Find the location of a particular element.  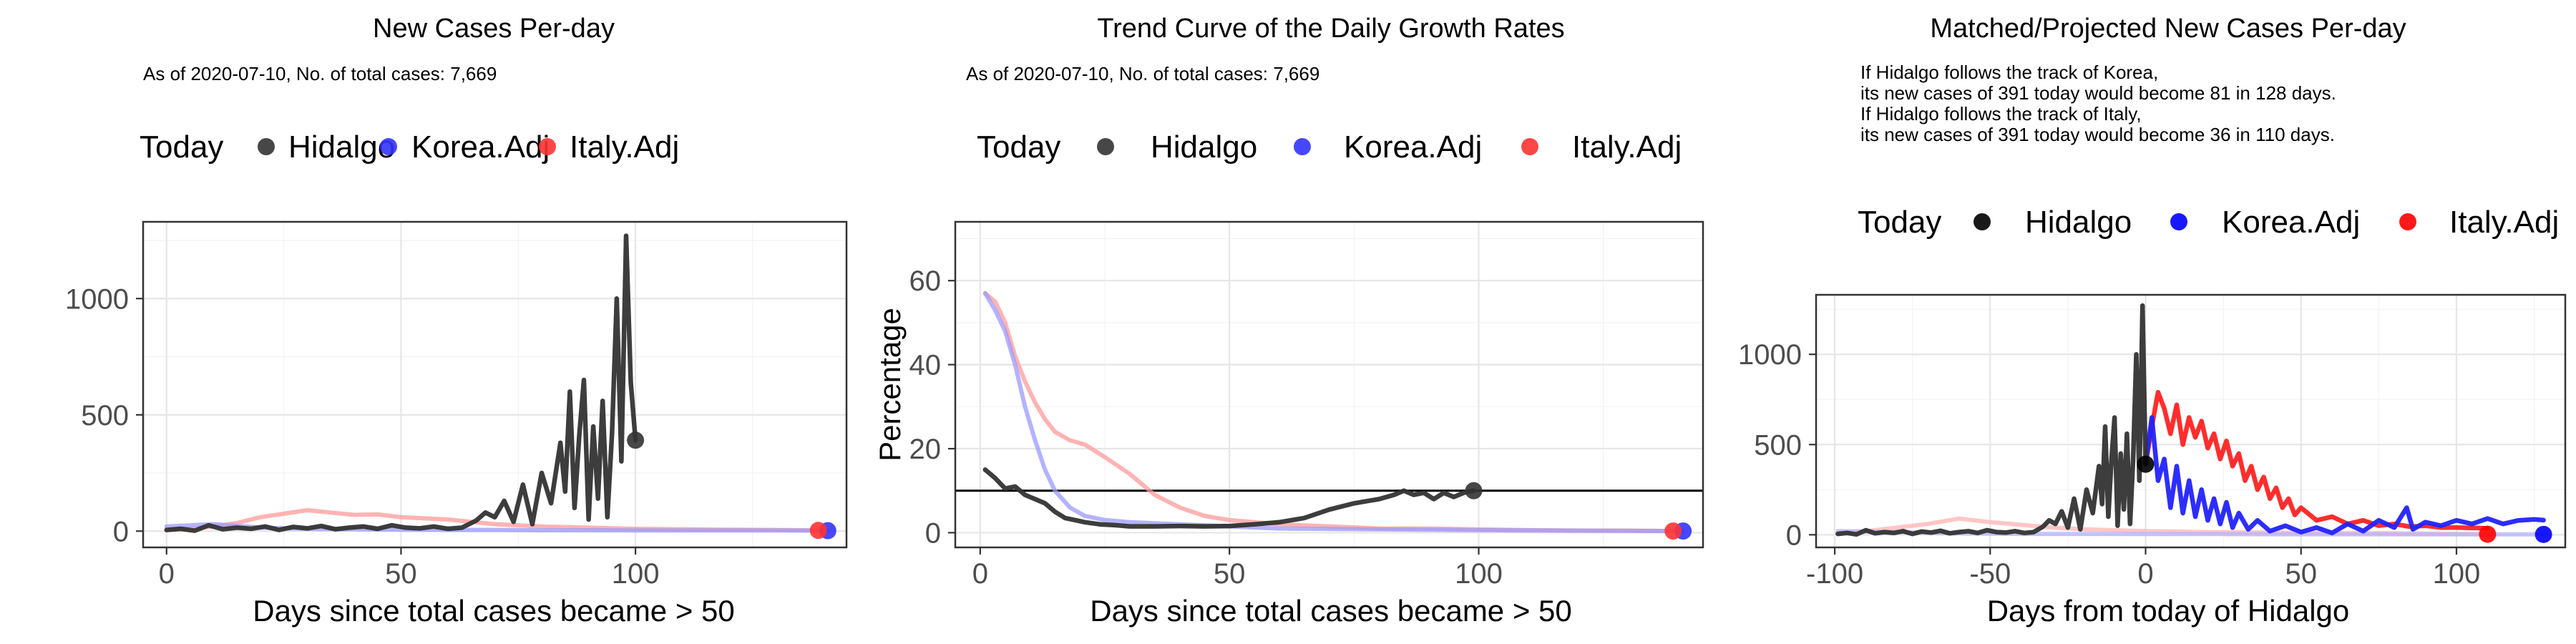

x-tick-label: -100 is located at coordinates (1834, 574).